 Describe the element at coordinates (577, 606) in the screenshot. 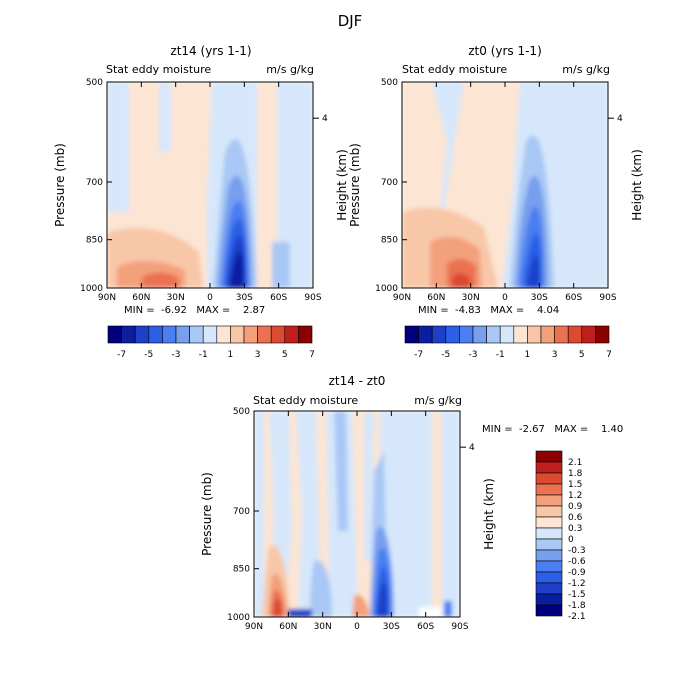

I see `colorbar-label: -1.8` at that location.